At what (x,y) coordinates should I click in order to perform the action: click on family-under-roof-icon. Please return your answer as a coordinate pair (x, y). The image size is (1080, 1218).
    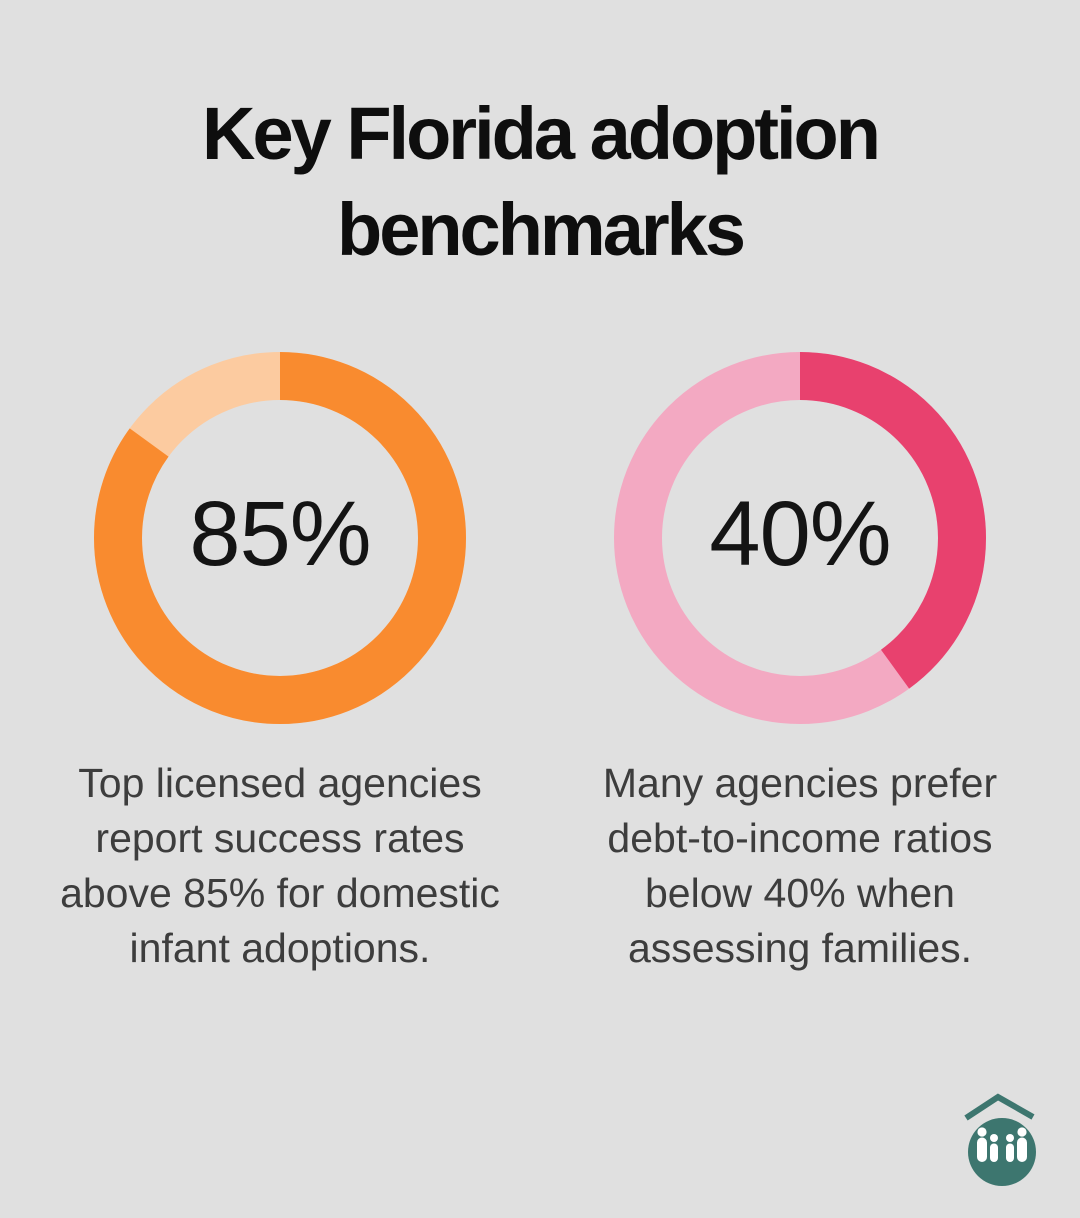
    Looking at the image, I should click on (1002, 1142).